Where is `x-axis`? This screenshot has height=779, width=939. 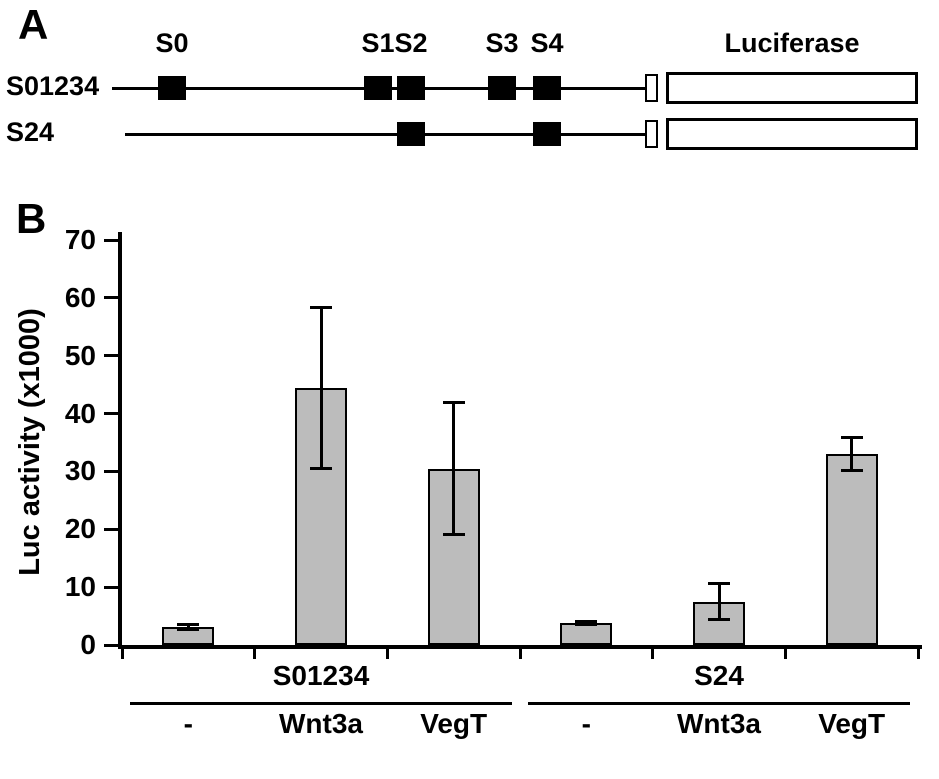
x-axis is located at coordinates (520, 647).